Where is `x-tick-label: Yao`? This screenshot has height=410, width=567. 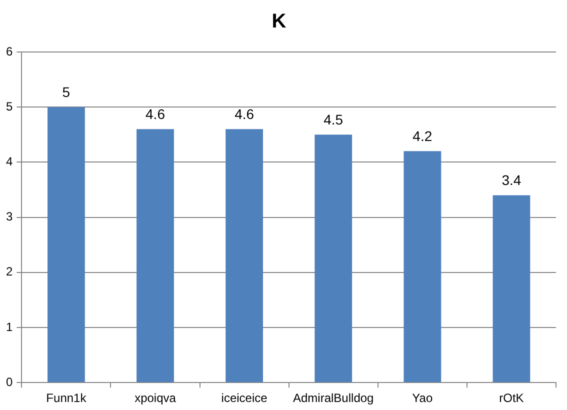
x-tick-label: Yao is located at coordinates (422, 398).